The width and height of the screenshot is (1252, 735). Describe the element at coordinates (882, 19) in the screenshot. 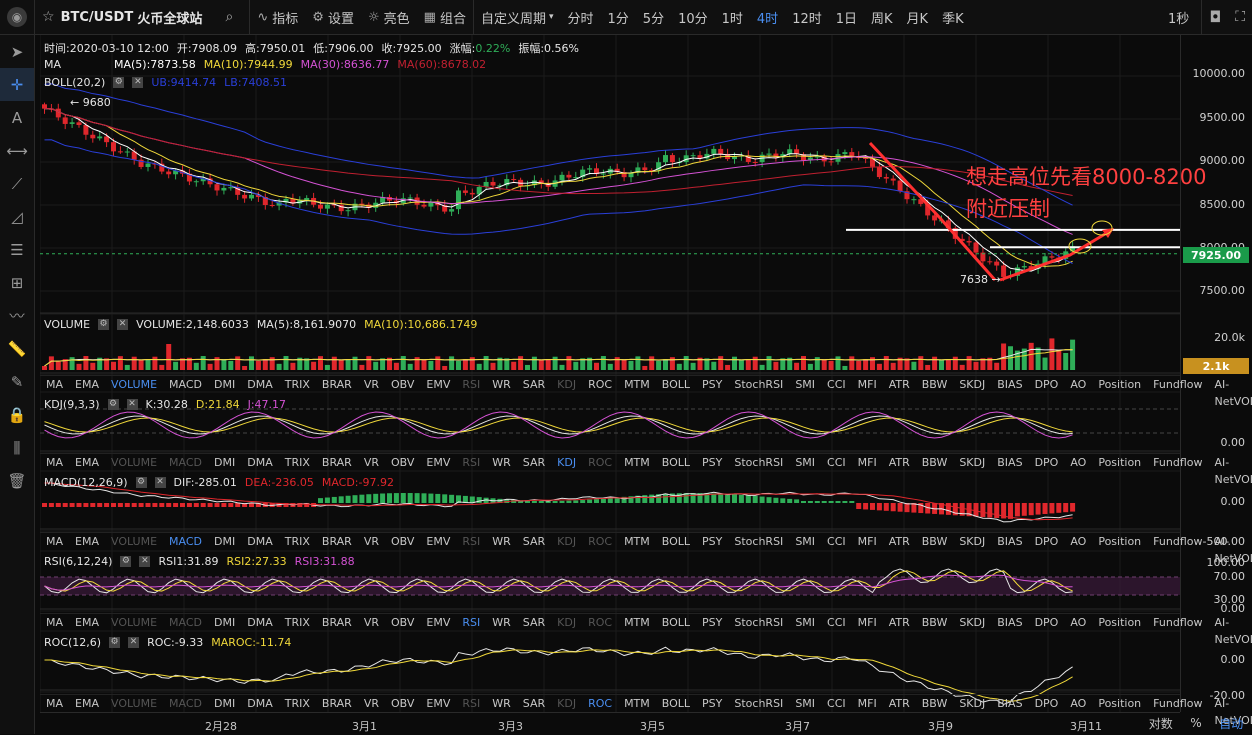

I see `period-tab: 周K` at that location.